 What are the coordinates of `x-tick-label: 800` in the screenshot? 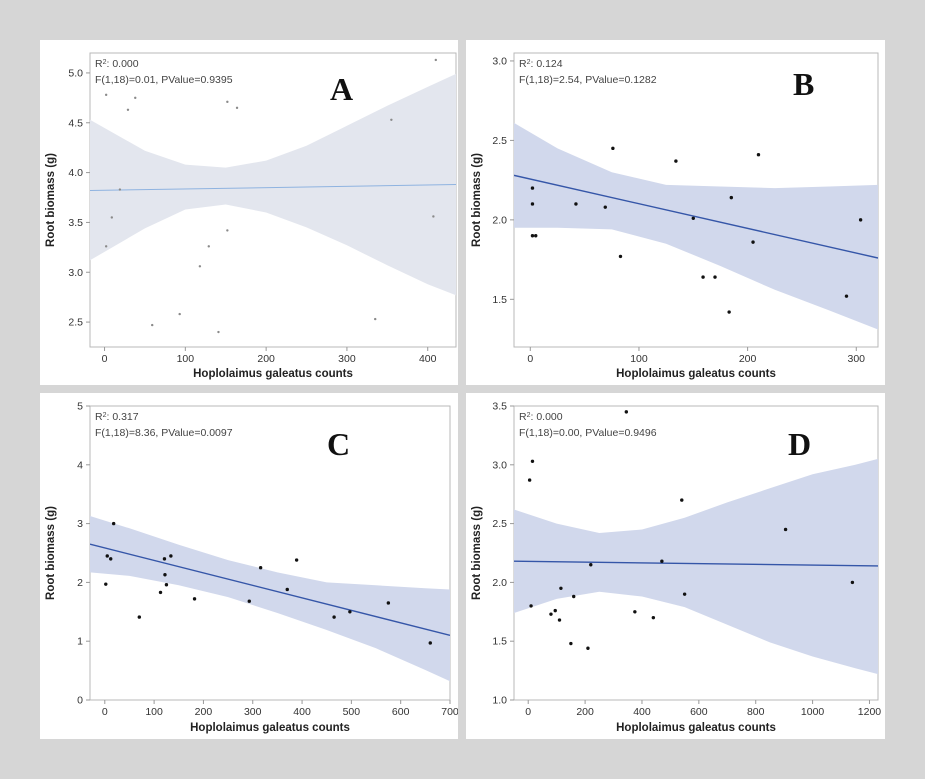 It's located at (756, 712).